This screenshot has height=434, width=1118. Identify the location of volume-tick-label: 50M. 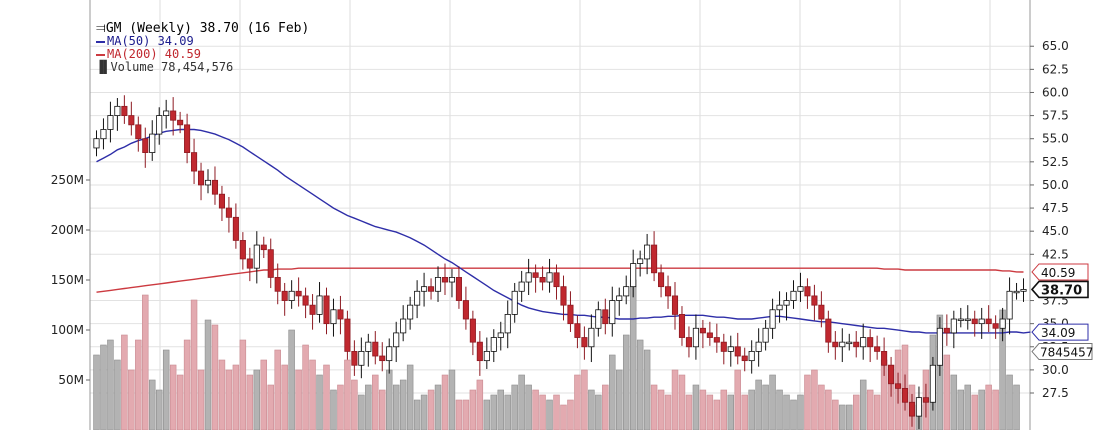
(71, 380).